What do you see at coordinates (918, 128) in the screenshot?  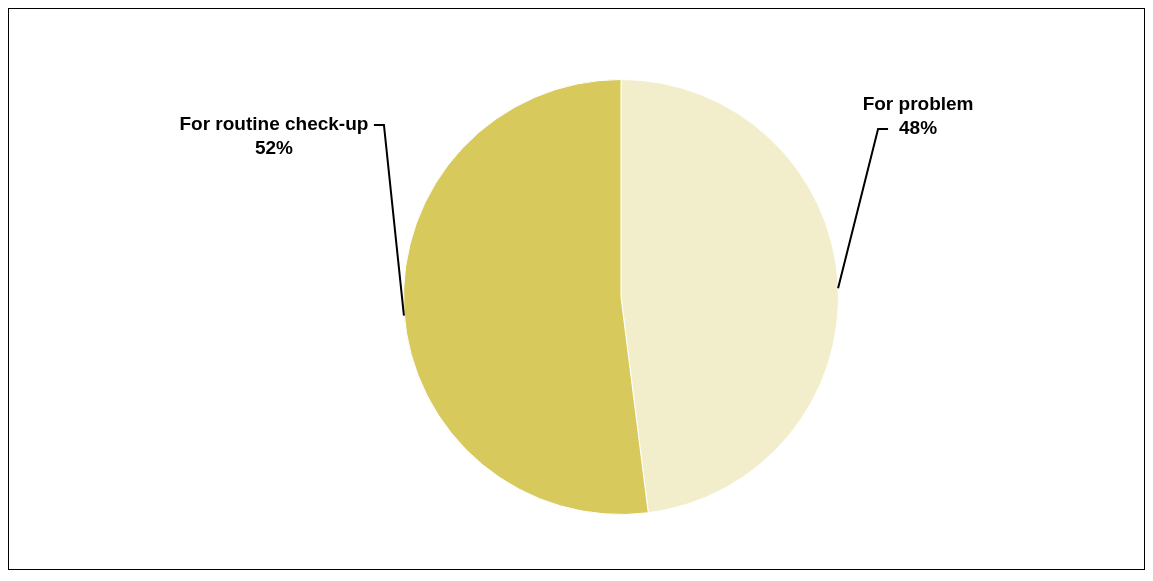 I see `data-label: 48%` at bounding box center [918, 128].